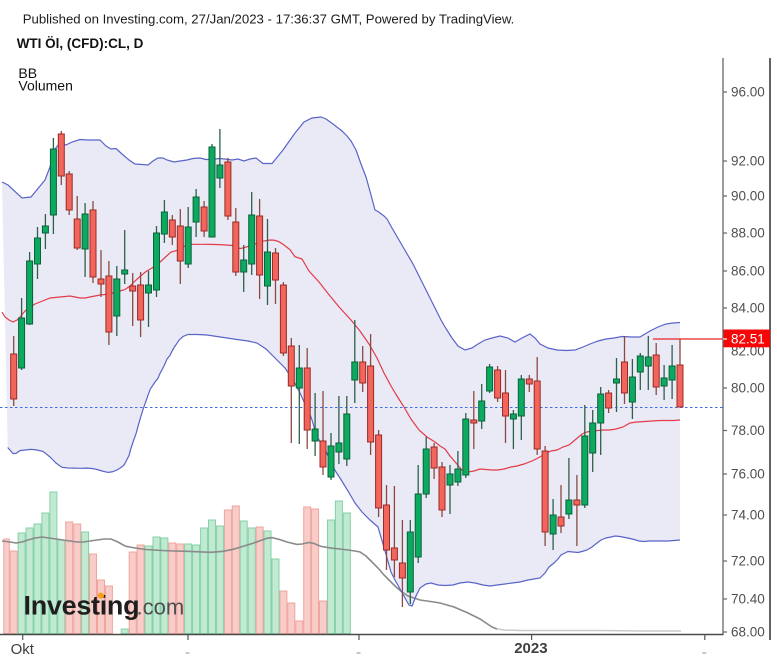 The width and height of the screenshot is (777, 668). I want to click on svg-text: 74.00, so click(748, 515).